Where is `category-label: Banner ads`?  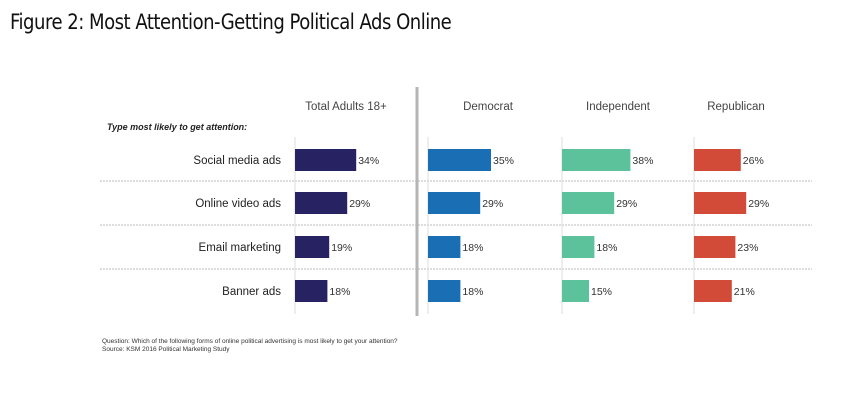 category-label: Banner ads is located at coordinates (251, 292).